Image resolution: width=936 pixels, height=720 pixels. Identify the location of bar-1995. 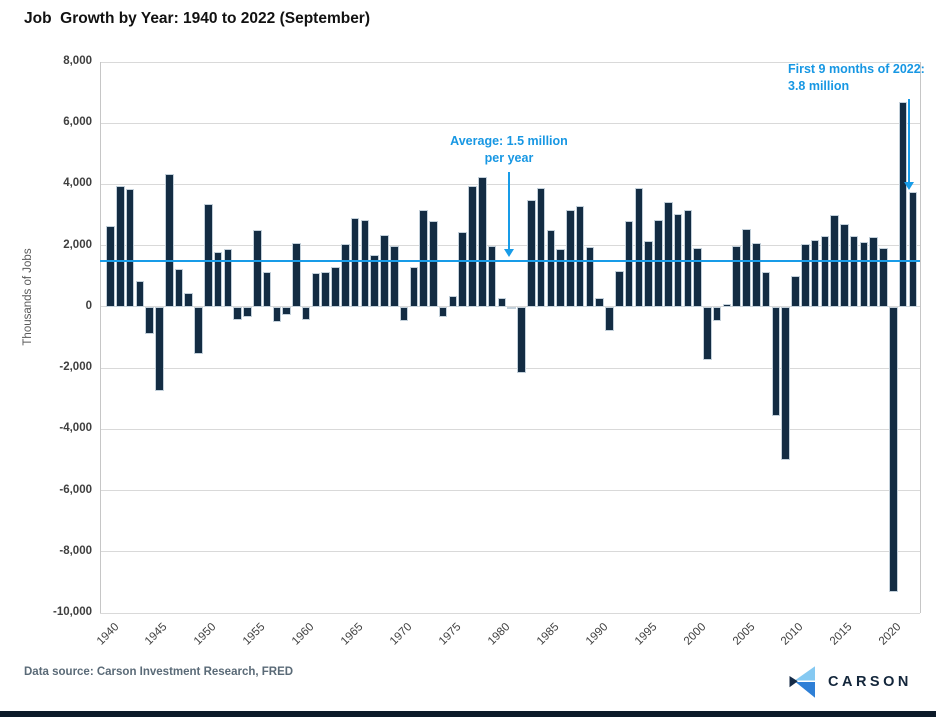
(648, 274).